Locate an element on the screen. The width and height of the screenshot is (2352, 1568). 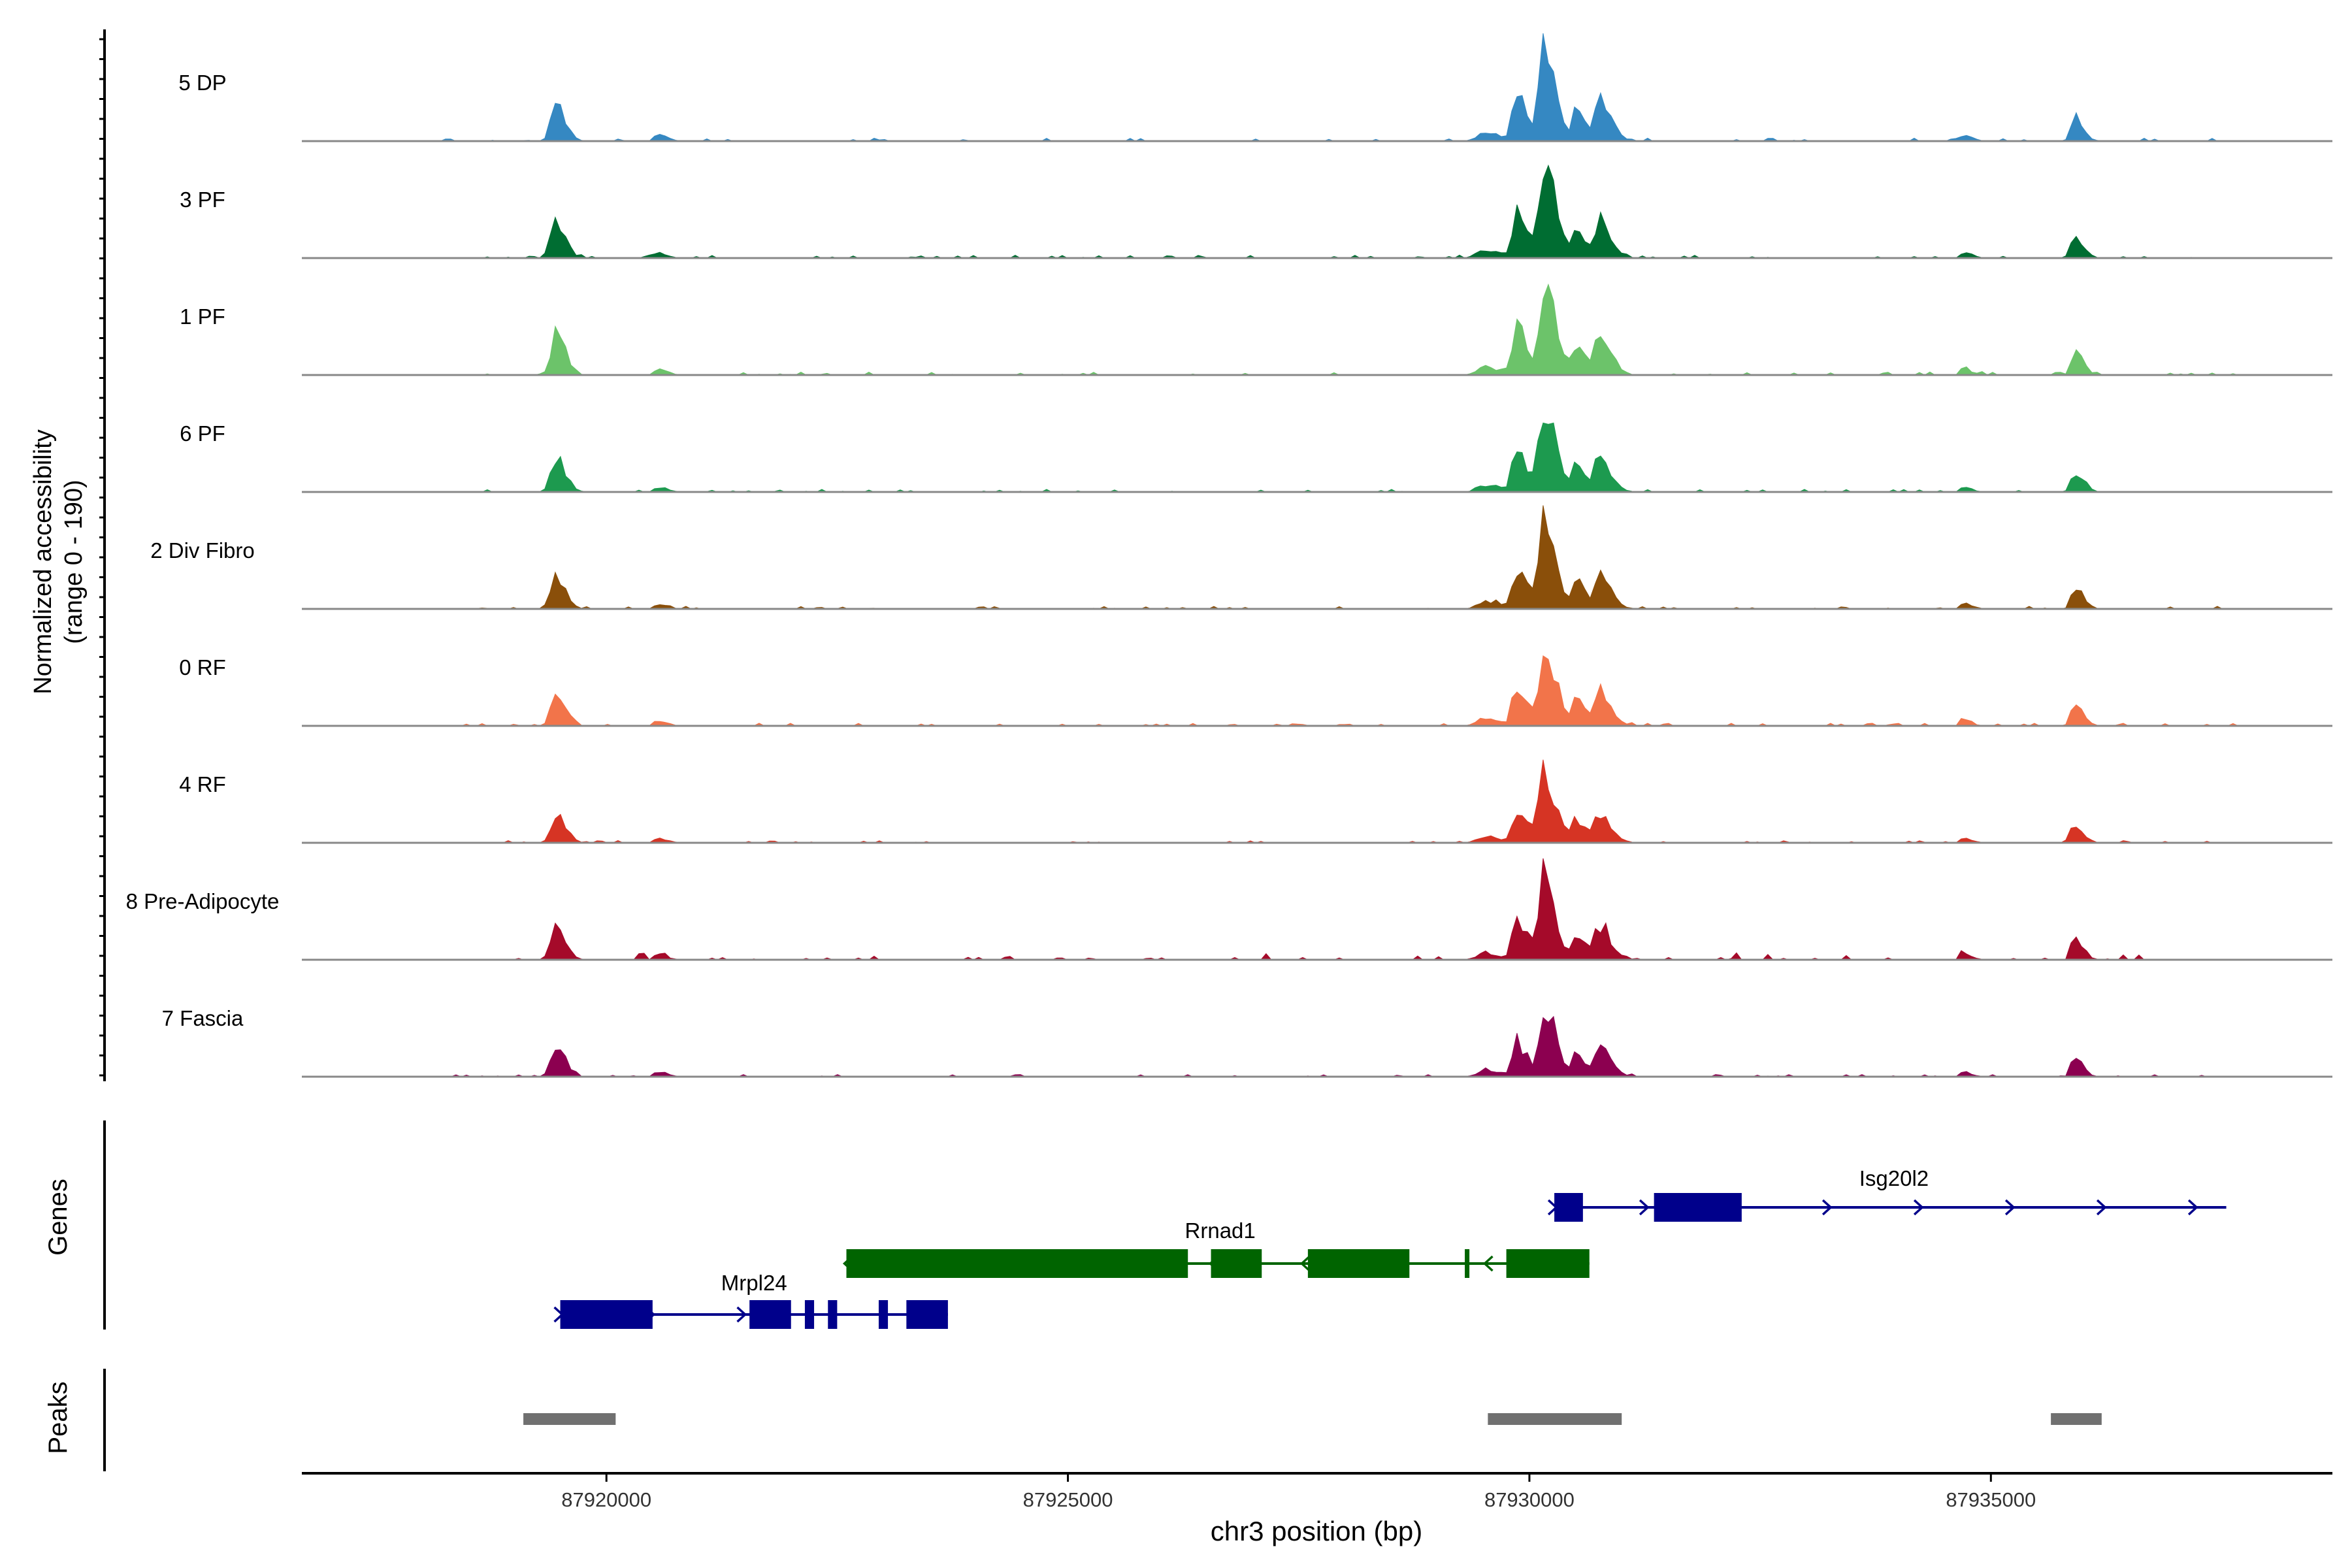
gene-isg20l2: Isg20l2 is located at coordinates (1887, 1194).